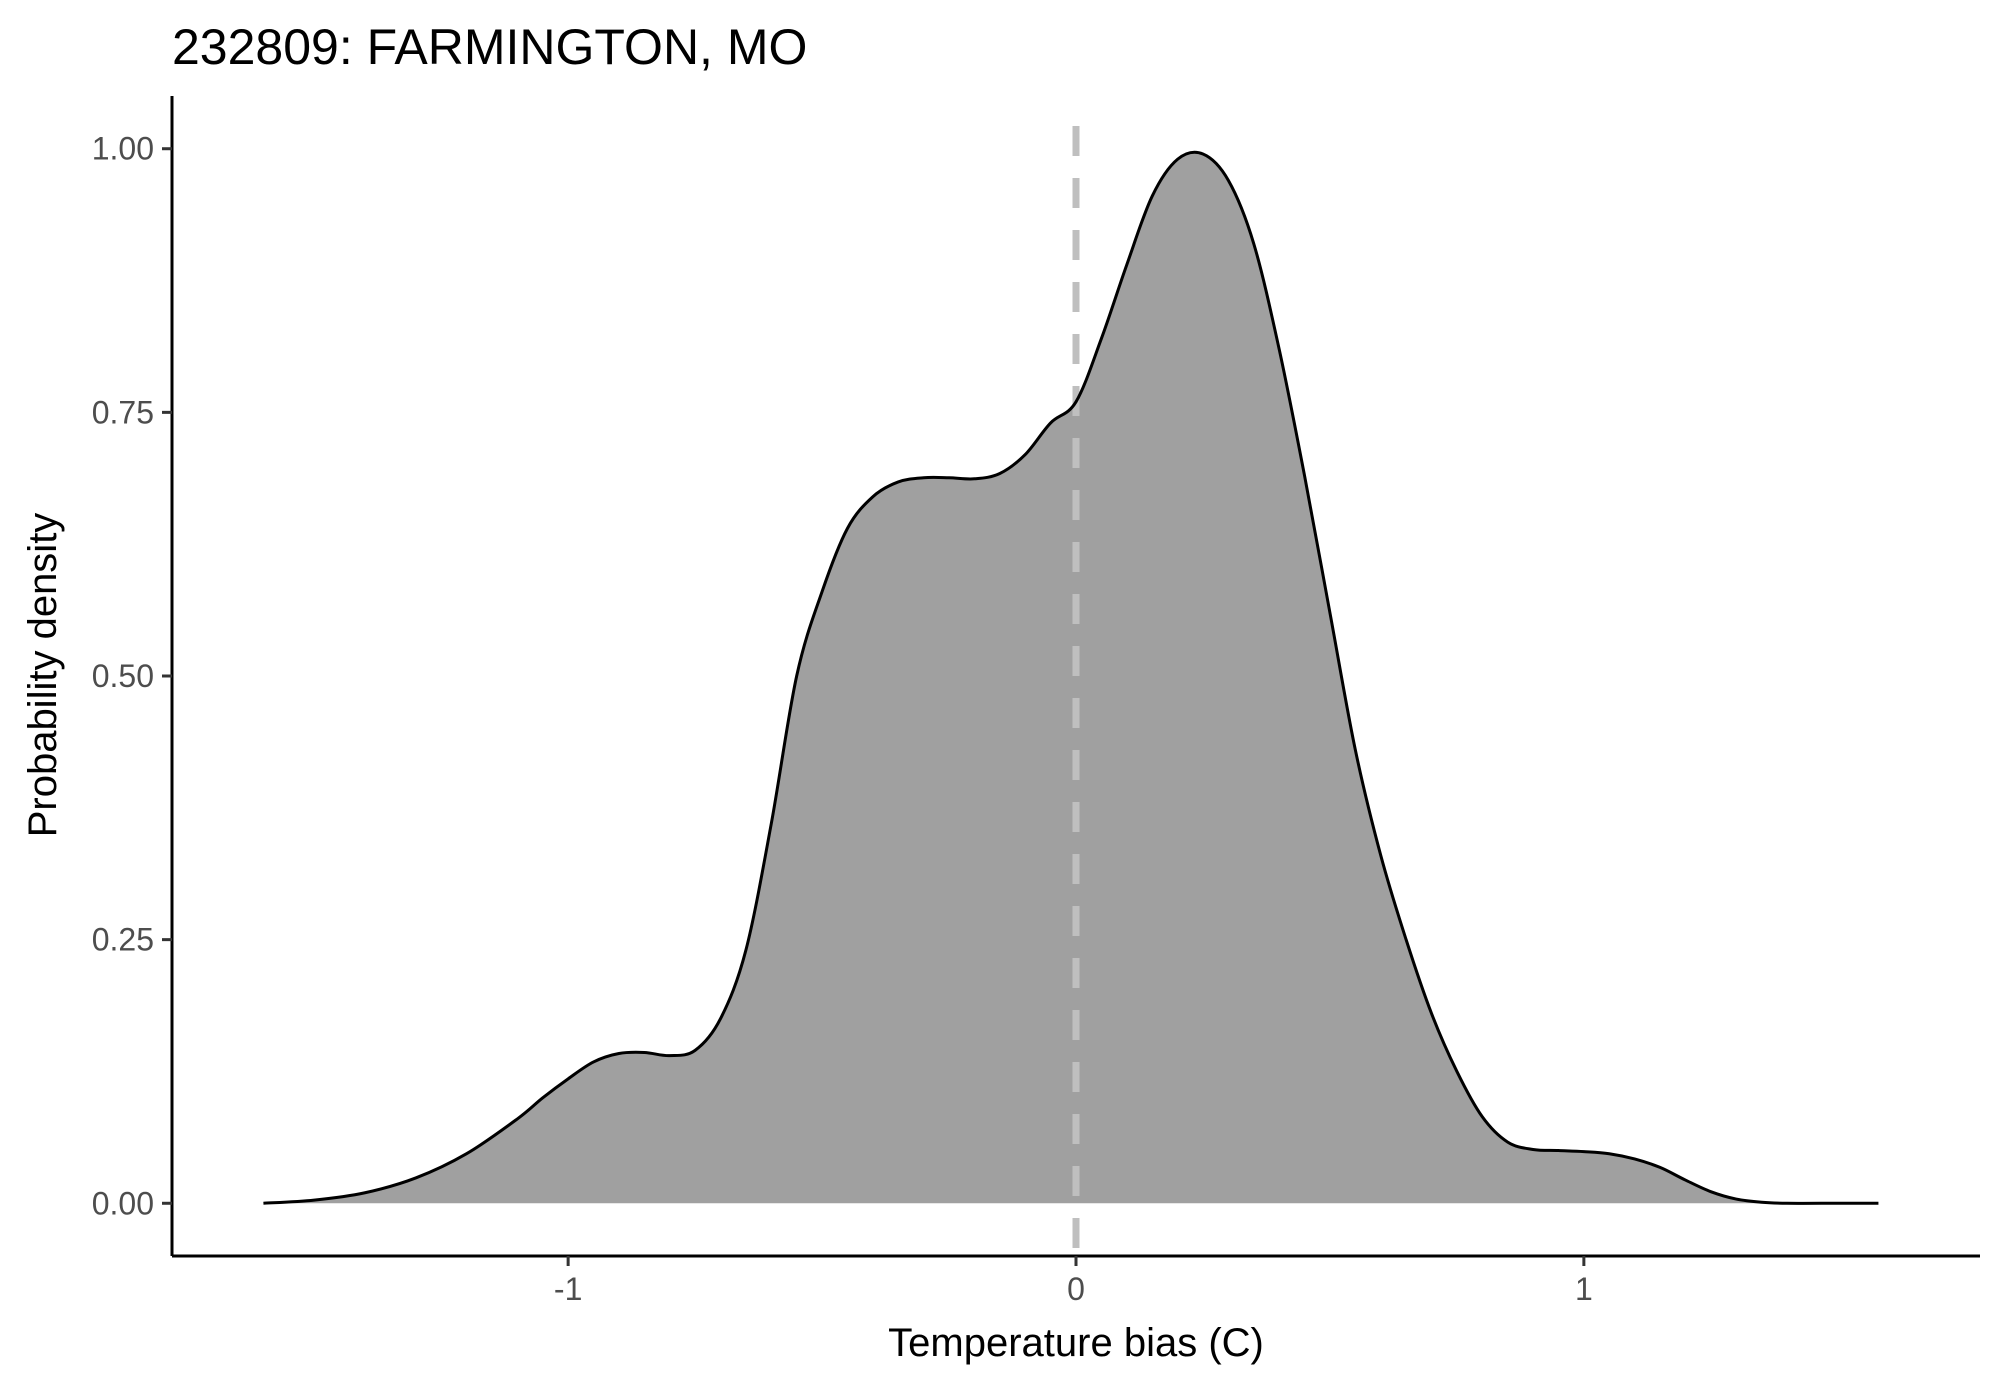 The width and height of the screenshot is (1990, 1384). I want to click on x-tick-label: 1, so click(1584, 1289).